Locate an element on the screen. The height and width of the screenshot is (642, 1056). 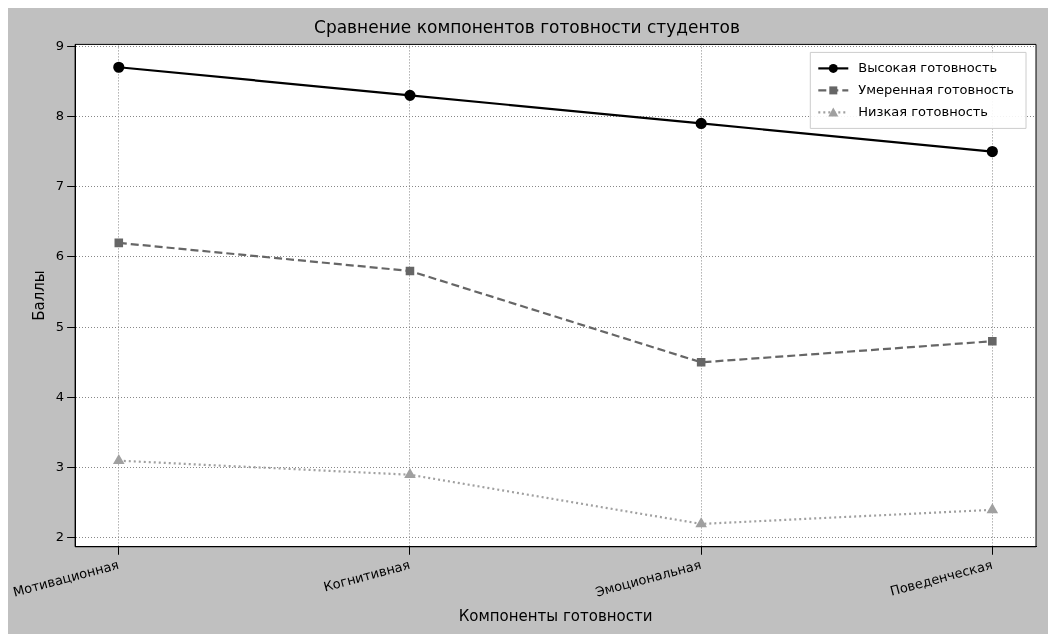
legend-label: Умеренная готовность is located at coordinates (936, 89).